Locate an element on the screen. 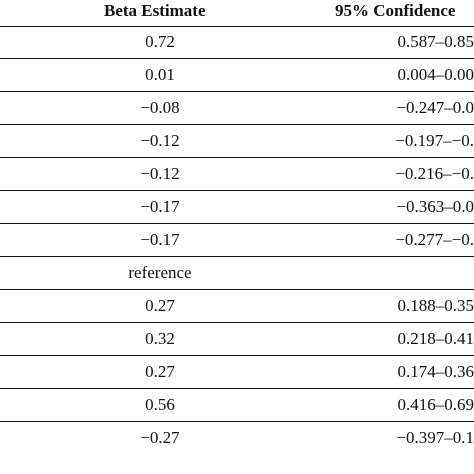  ci-value: 0.416–0.69 is located at coordinates (435, 404).